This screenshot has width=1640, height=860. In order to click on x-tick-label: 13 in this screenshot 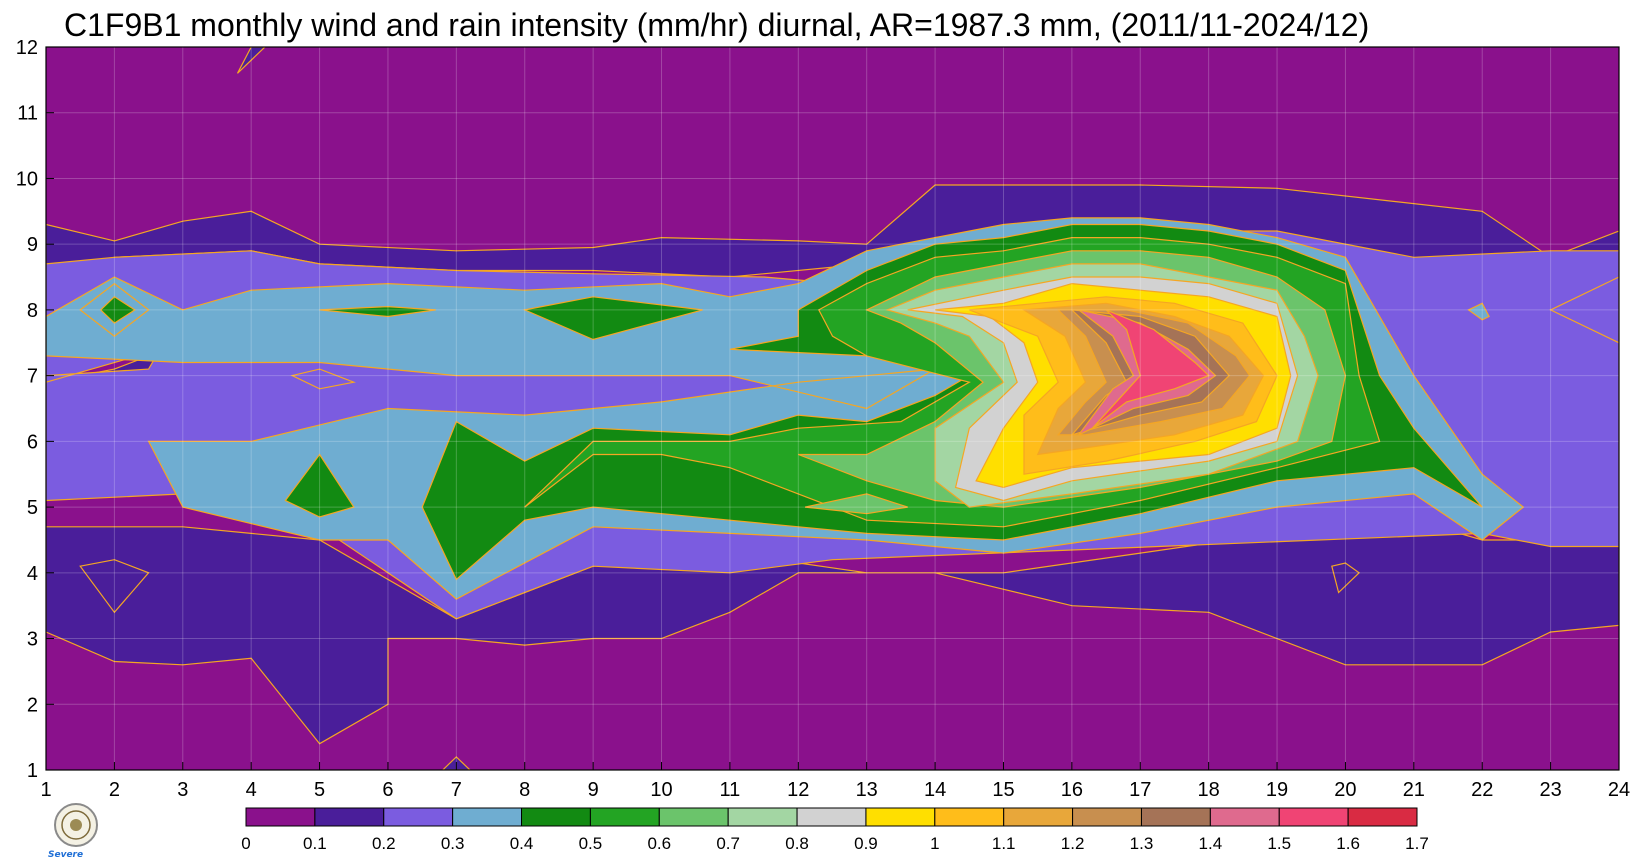, I will do `click(867, 790)`.